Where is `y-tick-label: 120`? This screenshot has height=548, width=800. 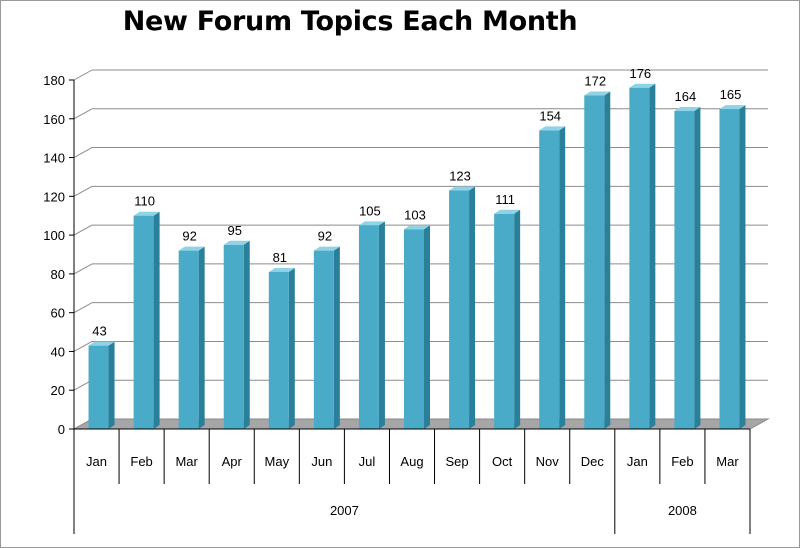 y-tick-label: 120 is located at coordinates (54, 196).